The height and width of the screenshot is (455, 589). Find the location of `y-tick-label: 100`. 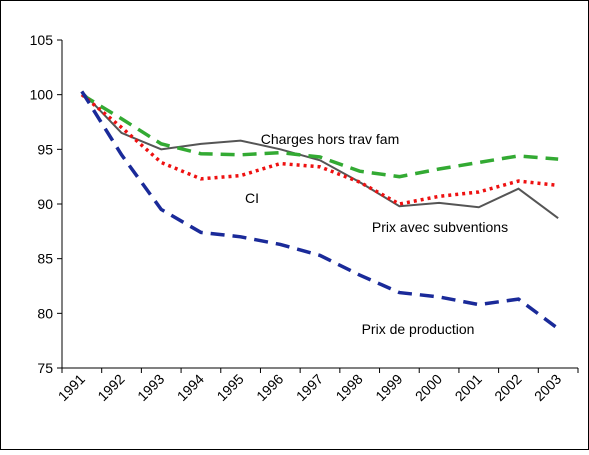

y-tick-label: 100 is located at coordinates (42, 95).